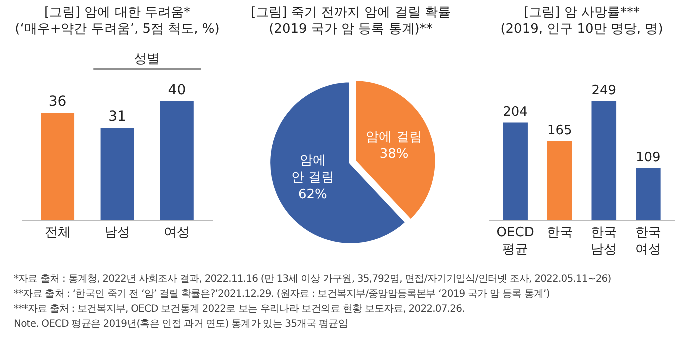  Describe the element at coordinates (559, 233) in the screenshot. I see `x-tick-label: 한국` at that location.